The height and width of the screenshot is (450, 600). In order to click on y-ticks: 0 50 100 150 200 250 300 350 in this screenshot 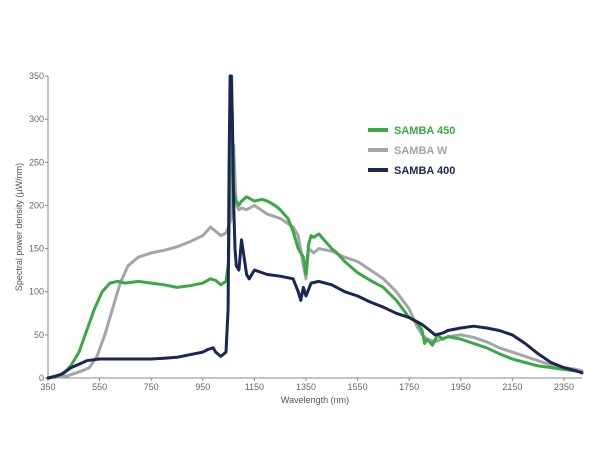, I will do `click(38, 227)`.